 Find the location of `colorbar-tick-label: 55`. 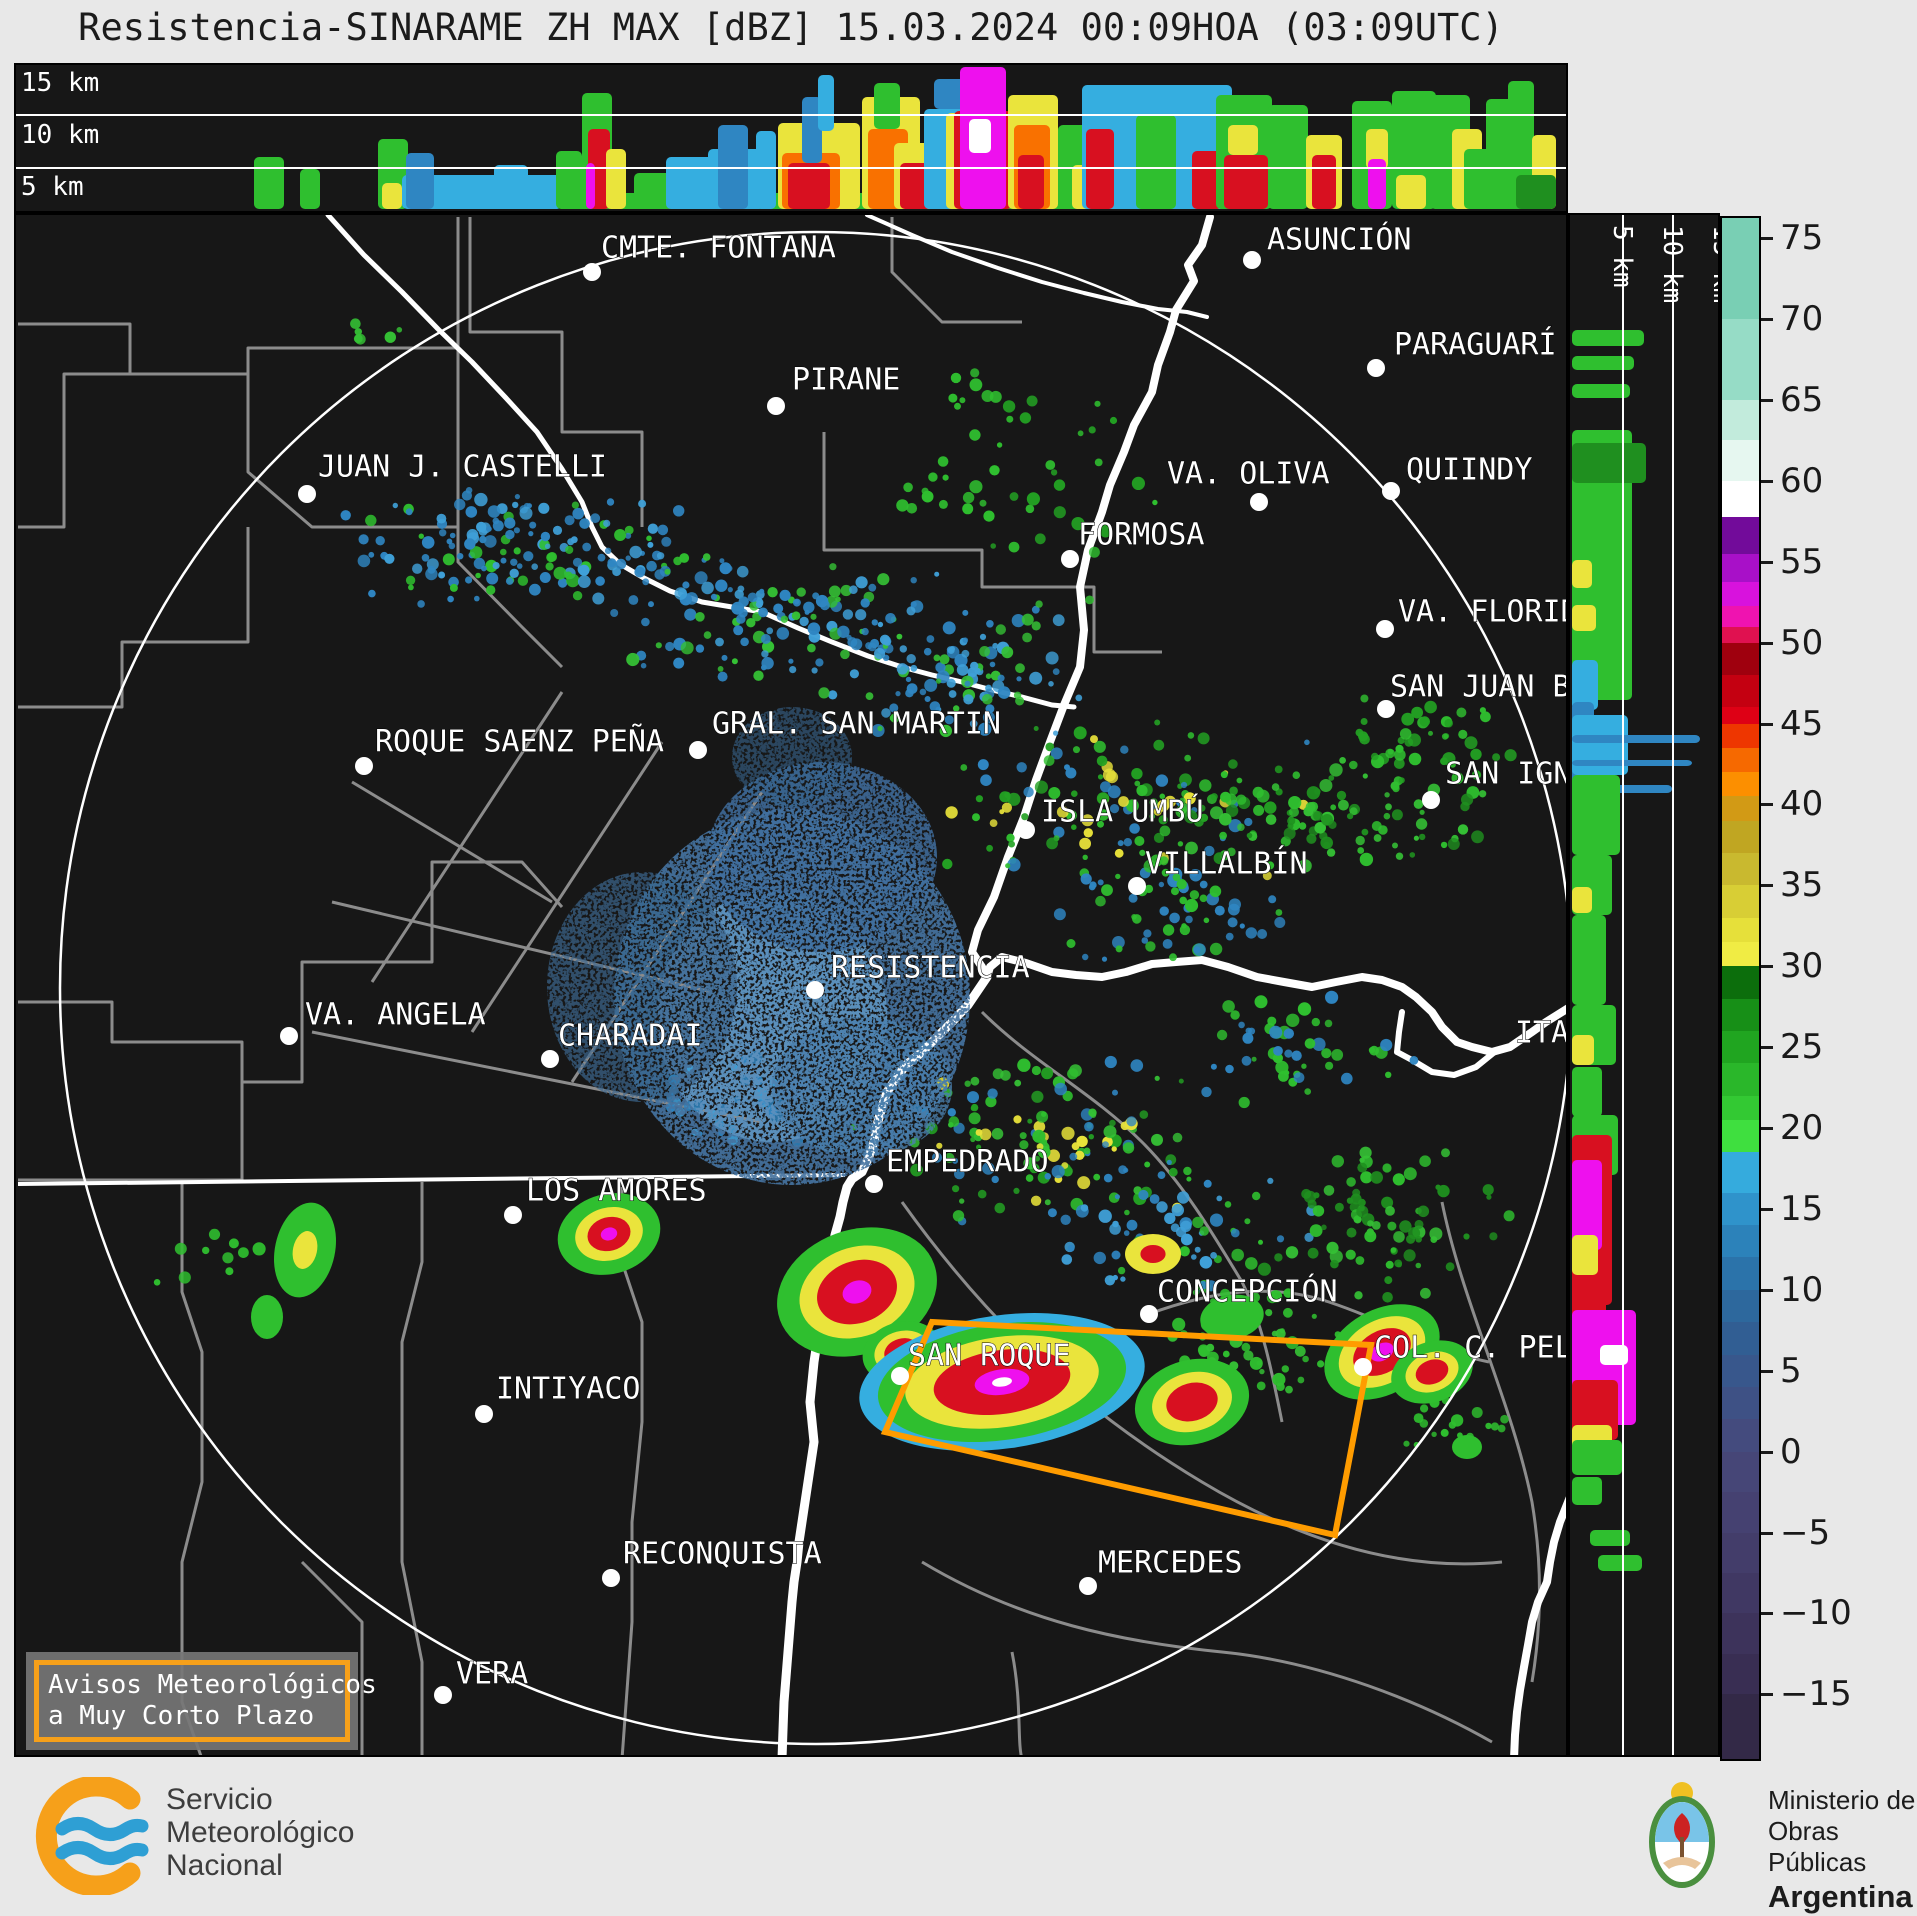

colorbar-tick-label: 55 is located at coordinates (1802, 561).